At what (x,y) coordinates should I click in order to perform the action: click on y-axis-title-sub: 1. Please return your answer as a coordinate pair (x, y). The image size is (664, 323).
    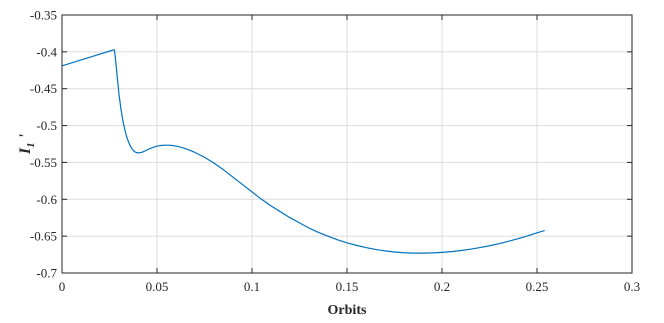
    Looking at the image, I should click on (31, 145).